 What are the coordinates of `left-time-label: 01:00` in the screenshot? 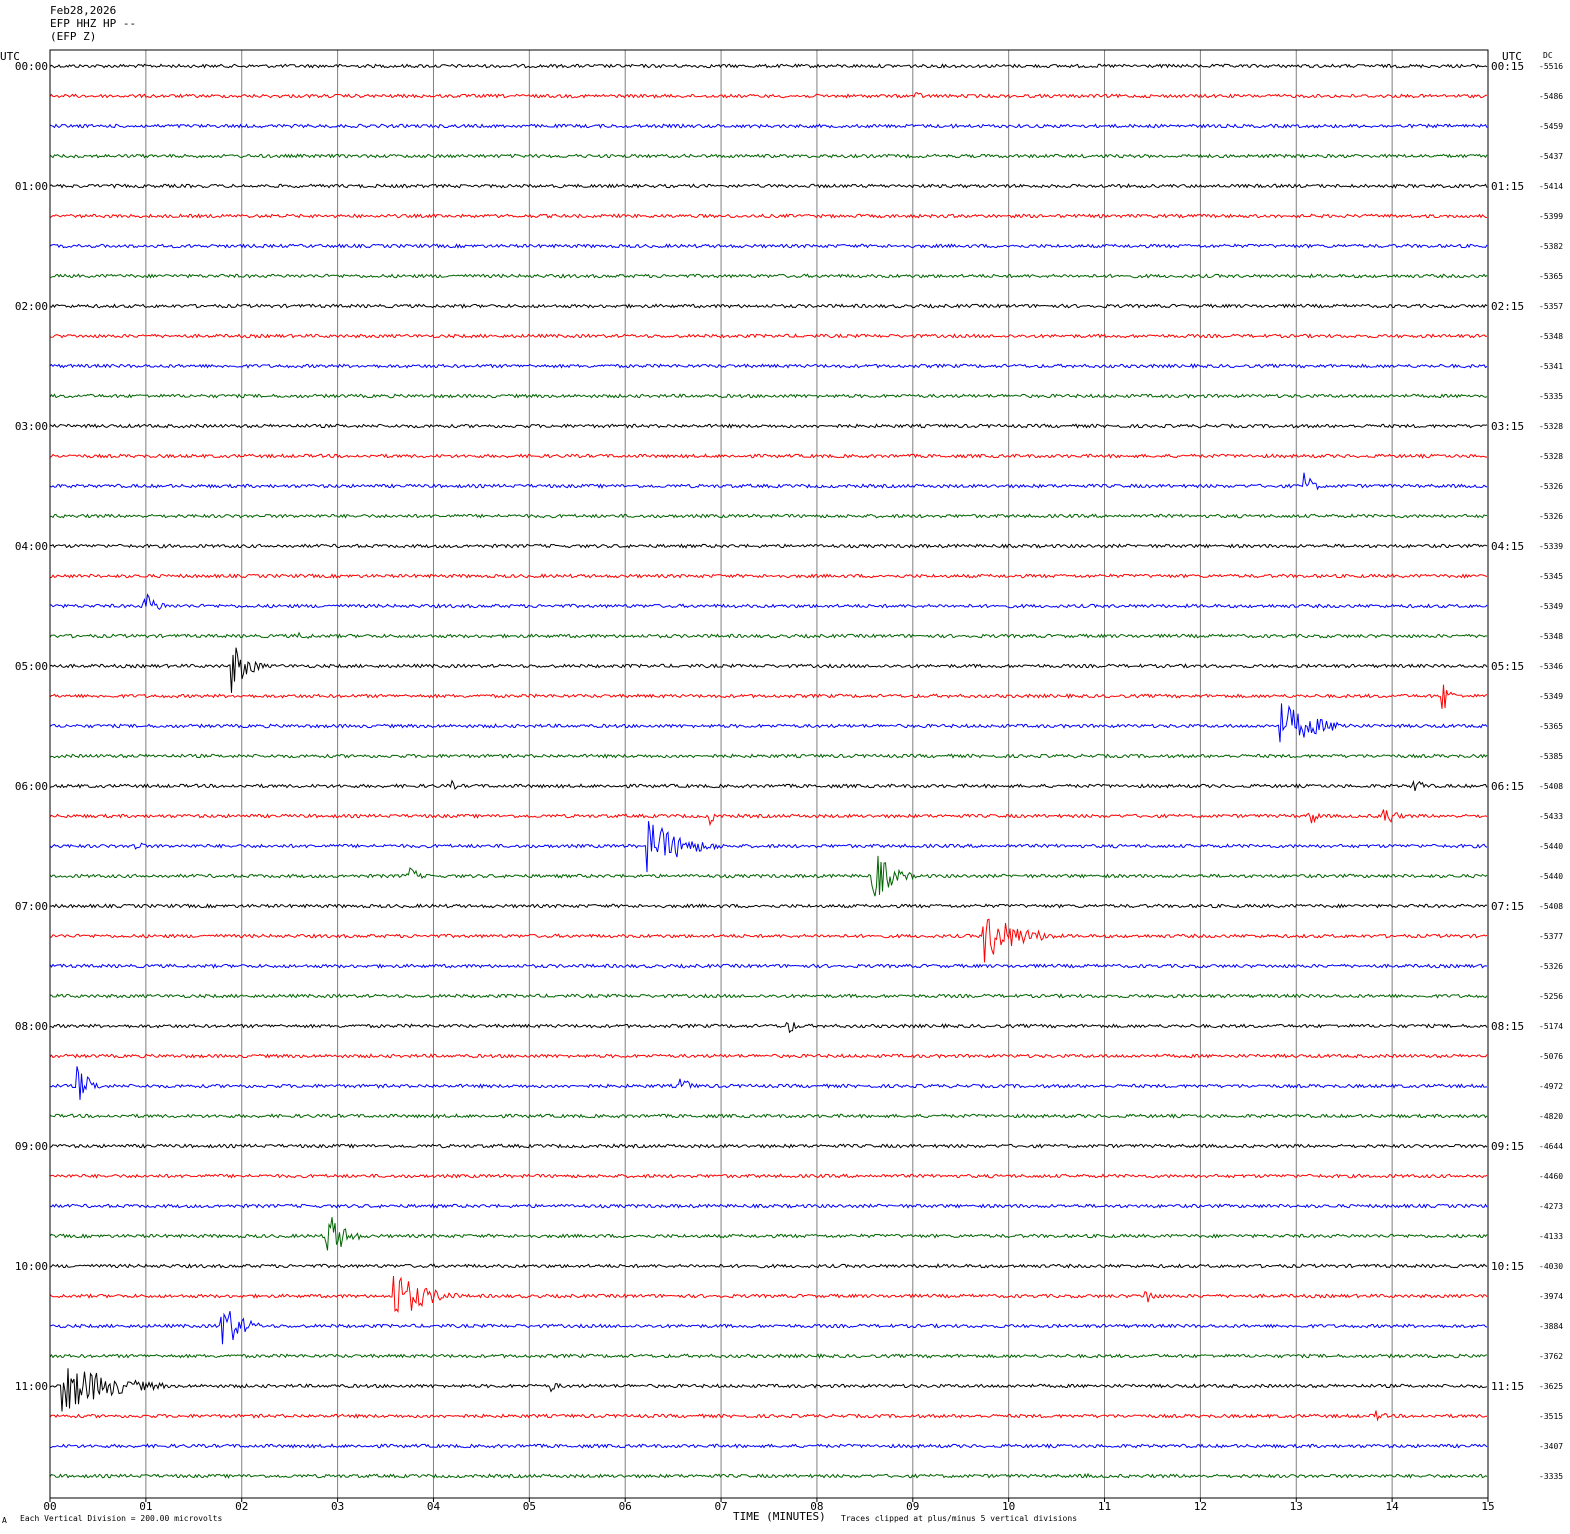 It's located at (31, 186).